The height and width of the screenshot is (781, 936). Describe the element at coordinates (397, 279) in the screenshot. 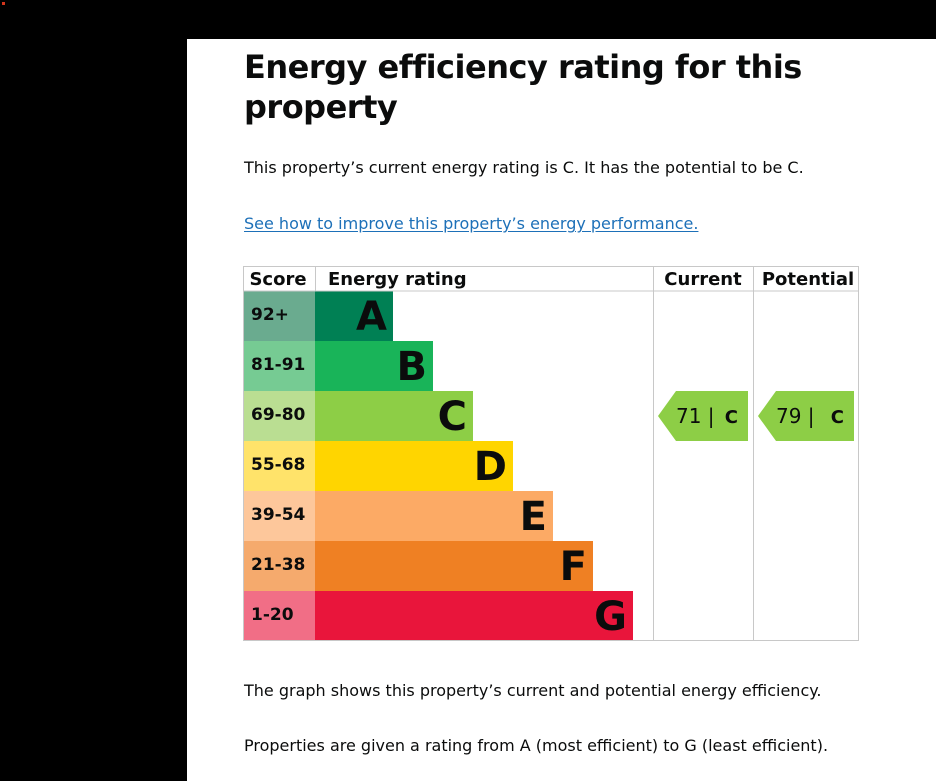

I see `column-header: Energy rating` at that location.